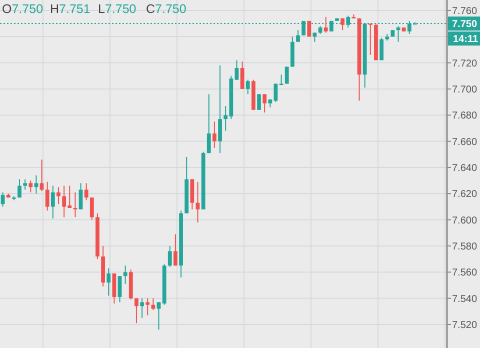  Describe the element at coordinates (465, 194) in the screenshot. I see `y-tick-label: 7.620` at that location.